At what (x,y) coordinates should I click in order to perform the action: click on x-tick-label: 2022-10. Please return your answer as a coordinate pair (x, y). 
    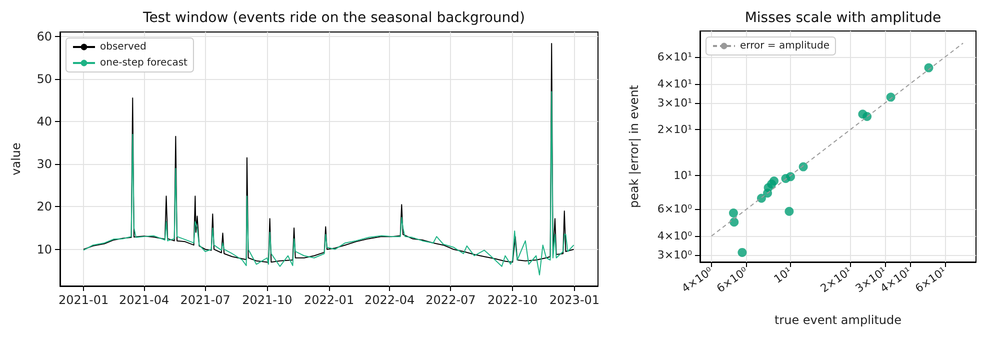
    Looking at the image, I should click on (513, 300).